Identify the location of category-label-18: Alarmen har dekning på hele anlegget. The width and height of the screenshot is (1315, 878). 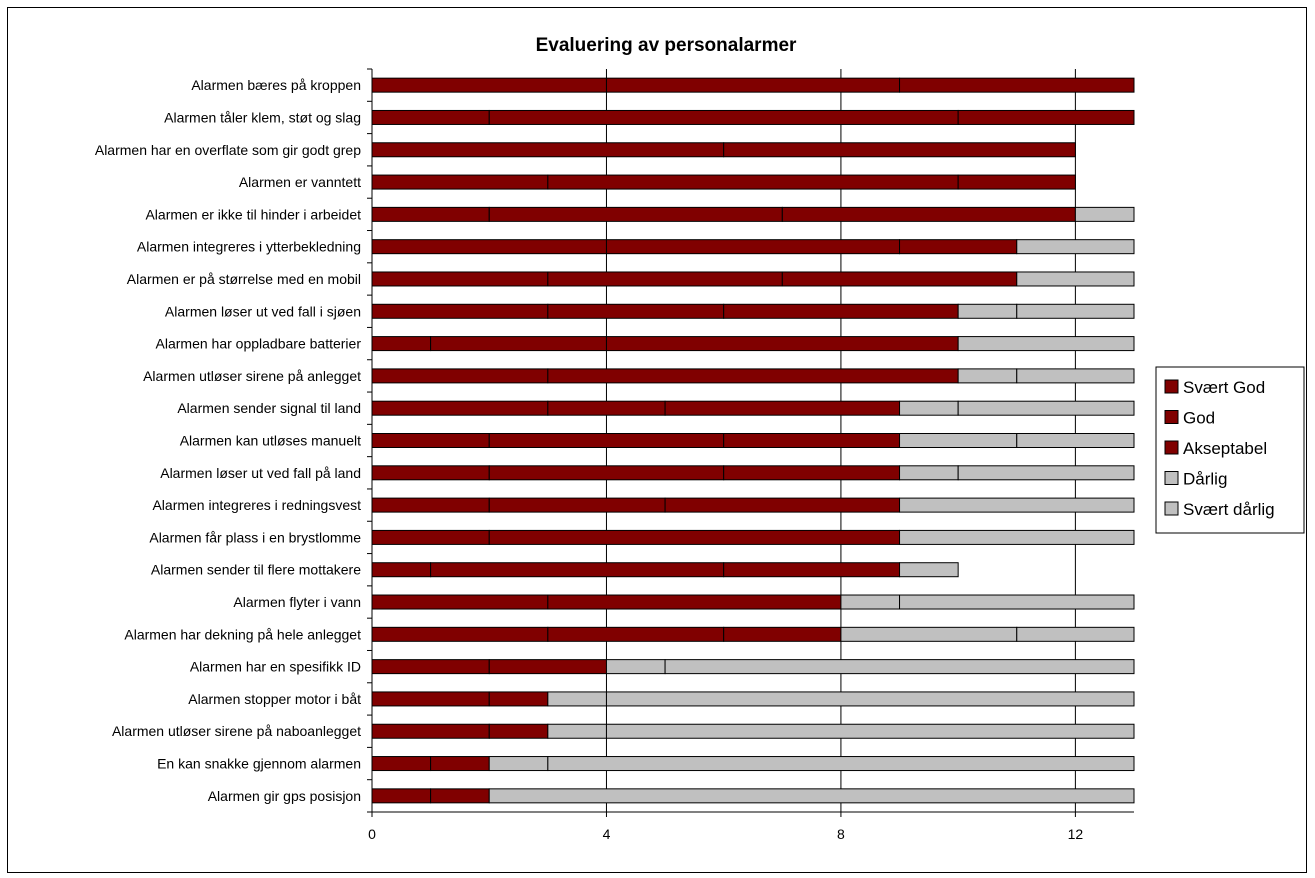
(242, 634).